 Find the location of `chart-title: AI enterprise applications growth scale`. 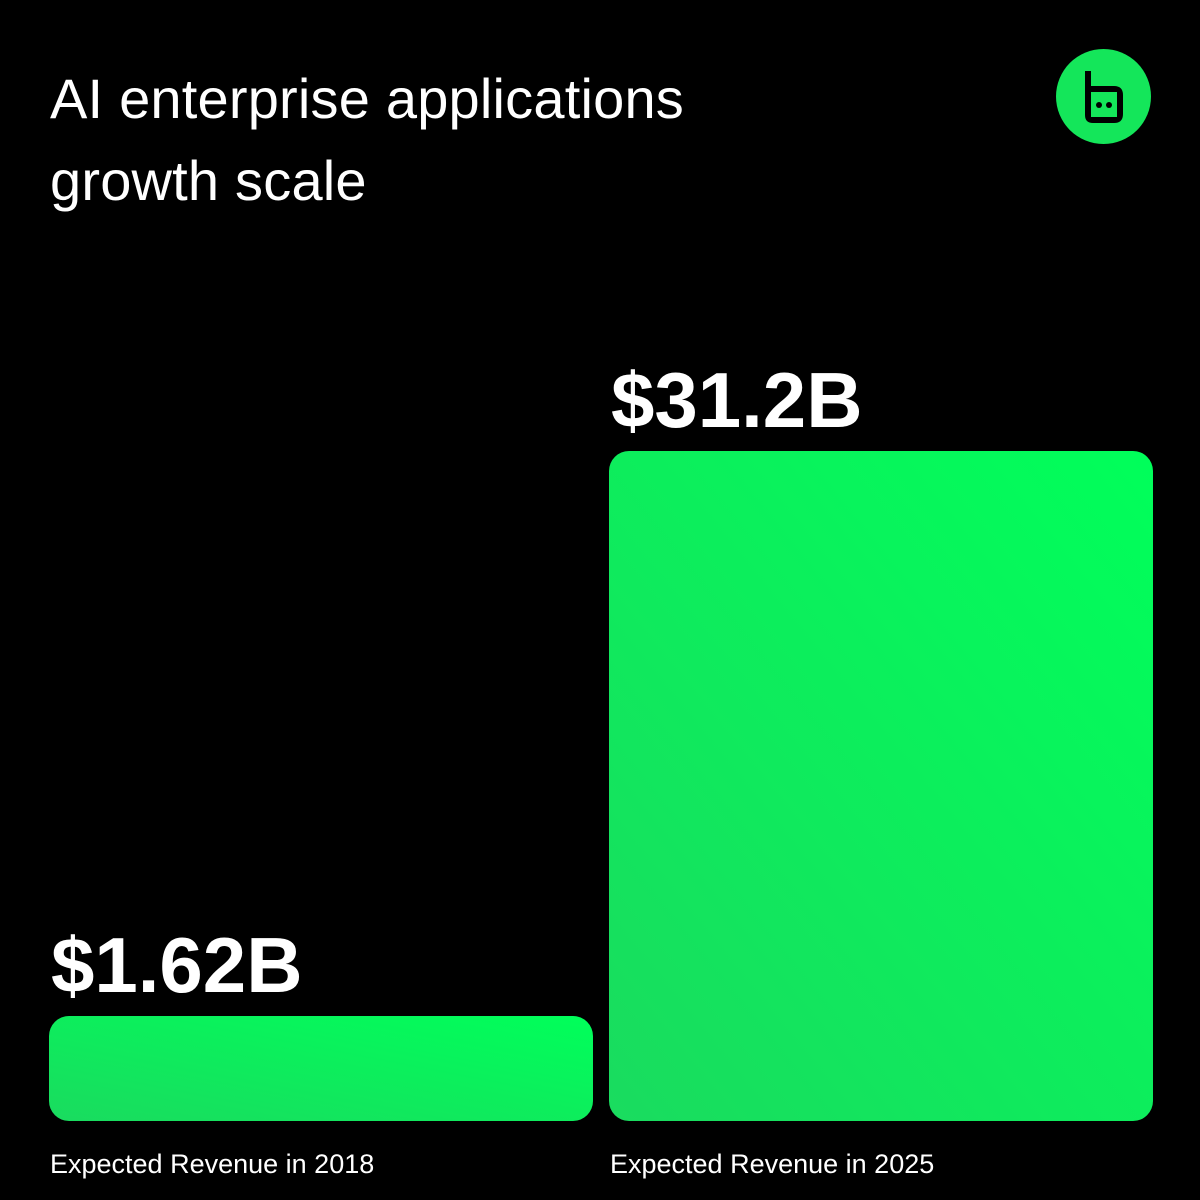

chart-title: AI enterprise applications growth scale is located at coordinates (500, 140).